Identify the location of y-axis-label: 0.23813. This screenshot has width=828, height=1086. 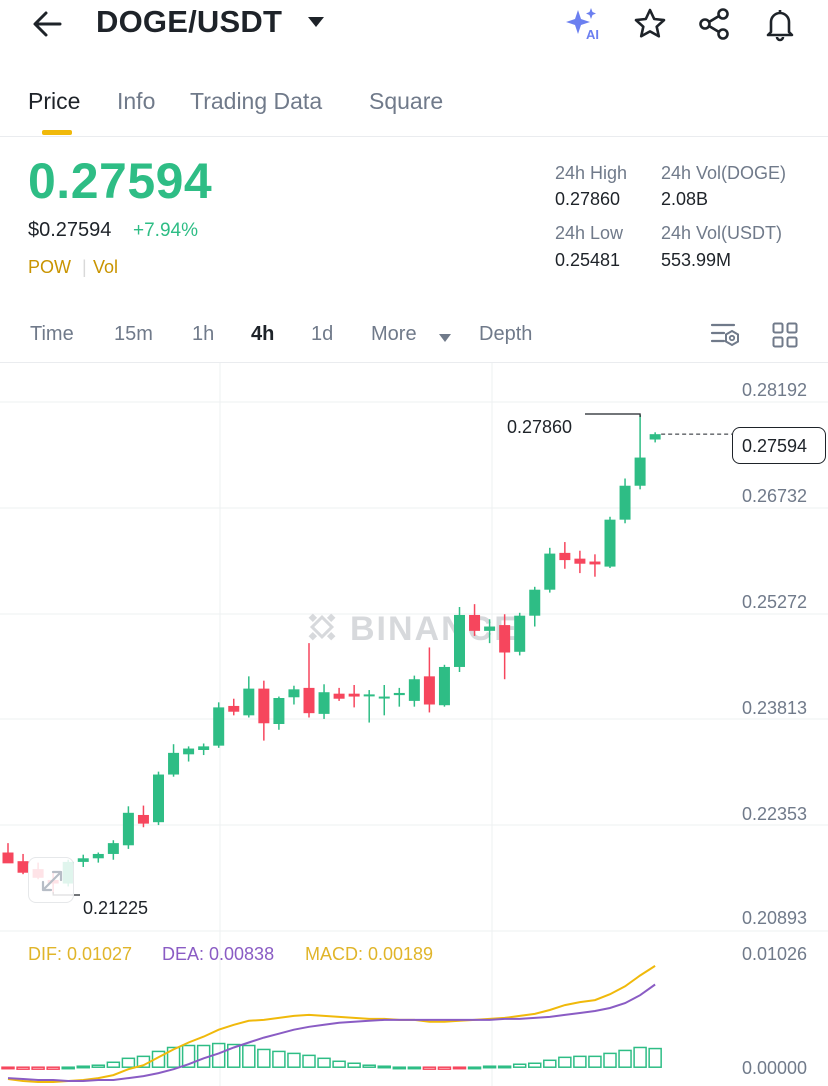
(775, 708).